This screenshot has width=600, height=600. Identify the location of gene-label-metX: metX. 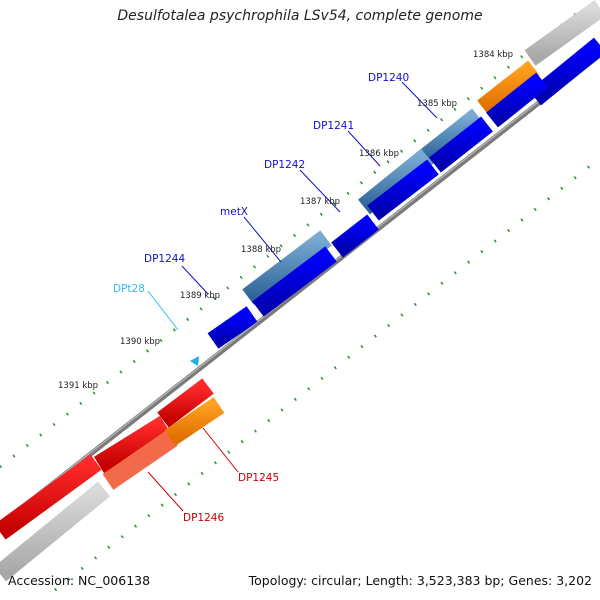
(234, 212).